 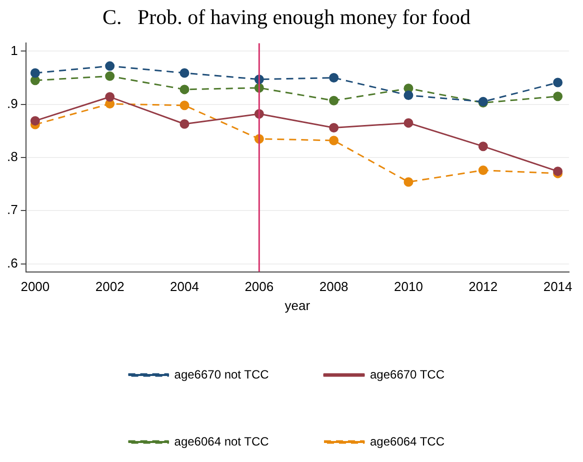 What do you see at coordinates (184, 286) in the screenshot?
I see `x-tick-label: 2004` at bounding box center [184, 286].